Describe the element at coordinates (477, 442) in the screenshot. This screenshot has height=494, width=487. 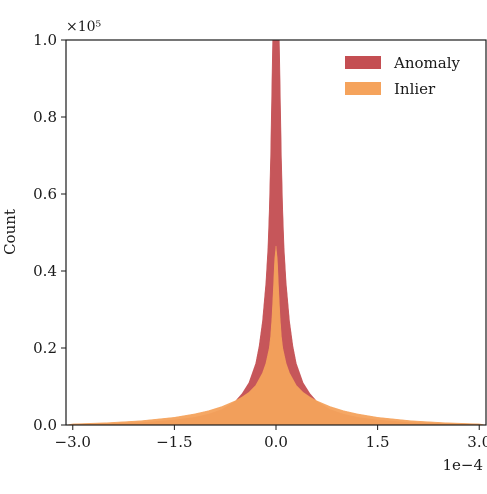
I see `x-tick-label: 3.0` at that location.